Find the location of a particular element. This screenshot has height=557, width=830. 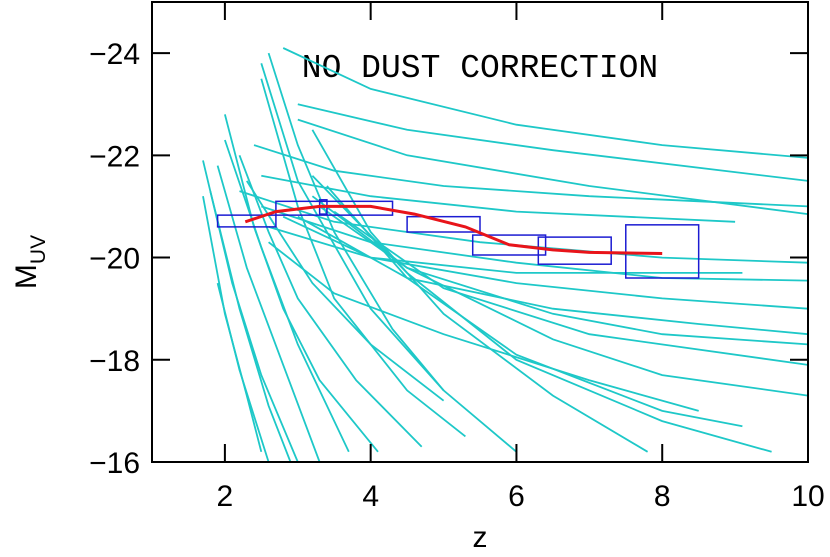

y-tick-label: −18 is located at coordinates (114, 361).